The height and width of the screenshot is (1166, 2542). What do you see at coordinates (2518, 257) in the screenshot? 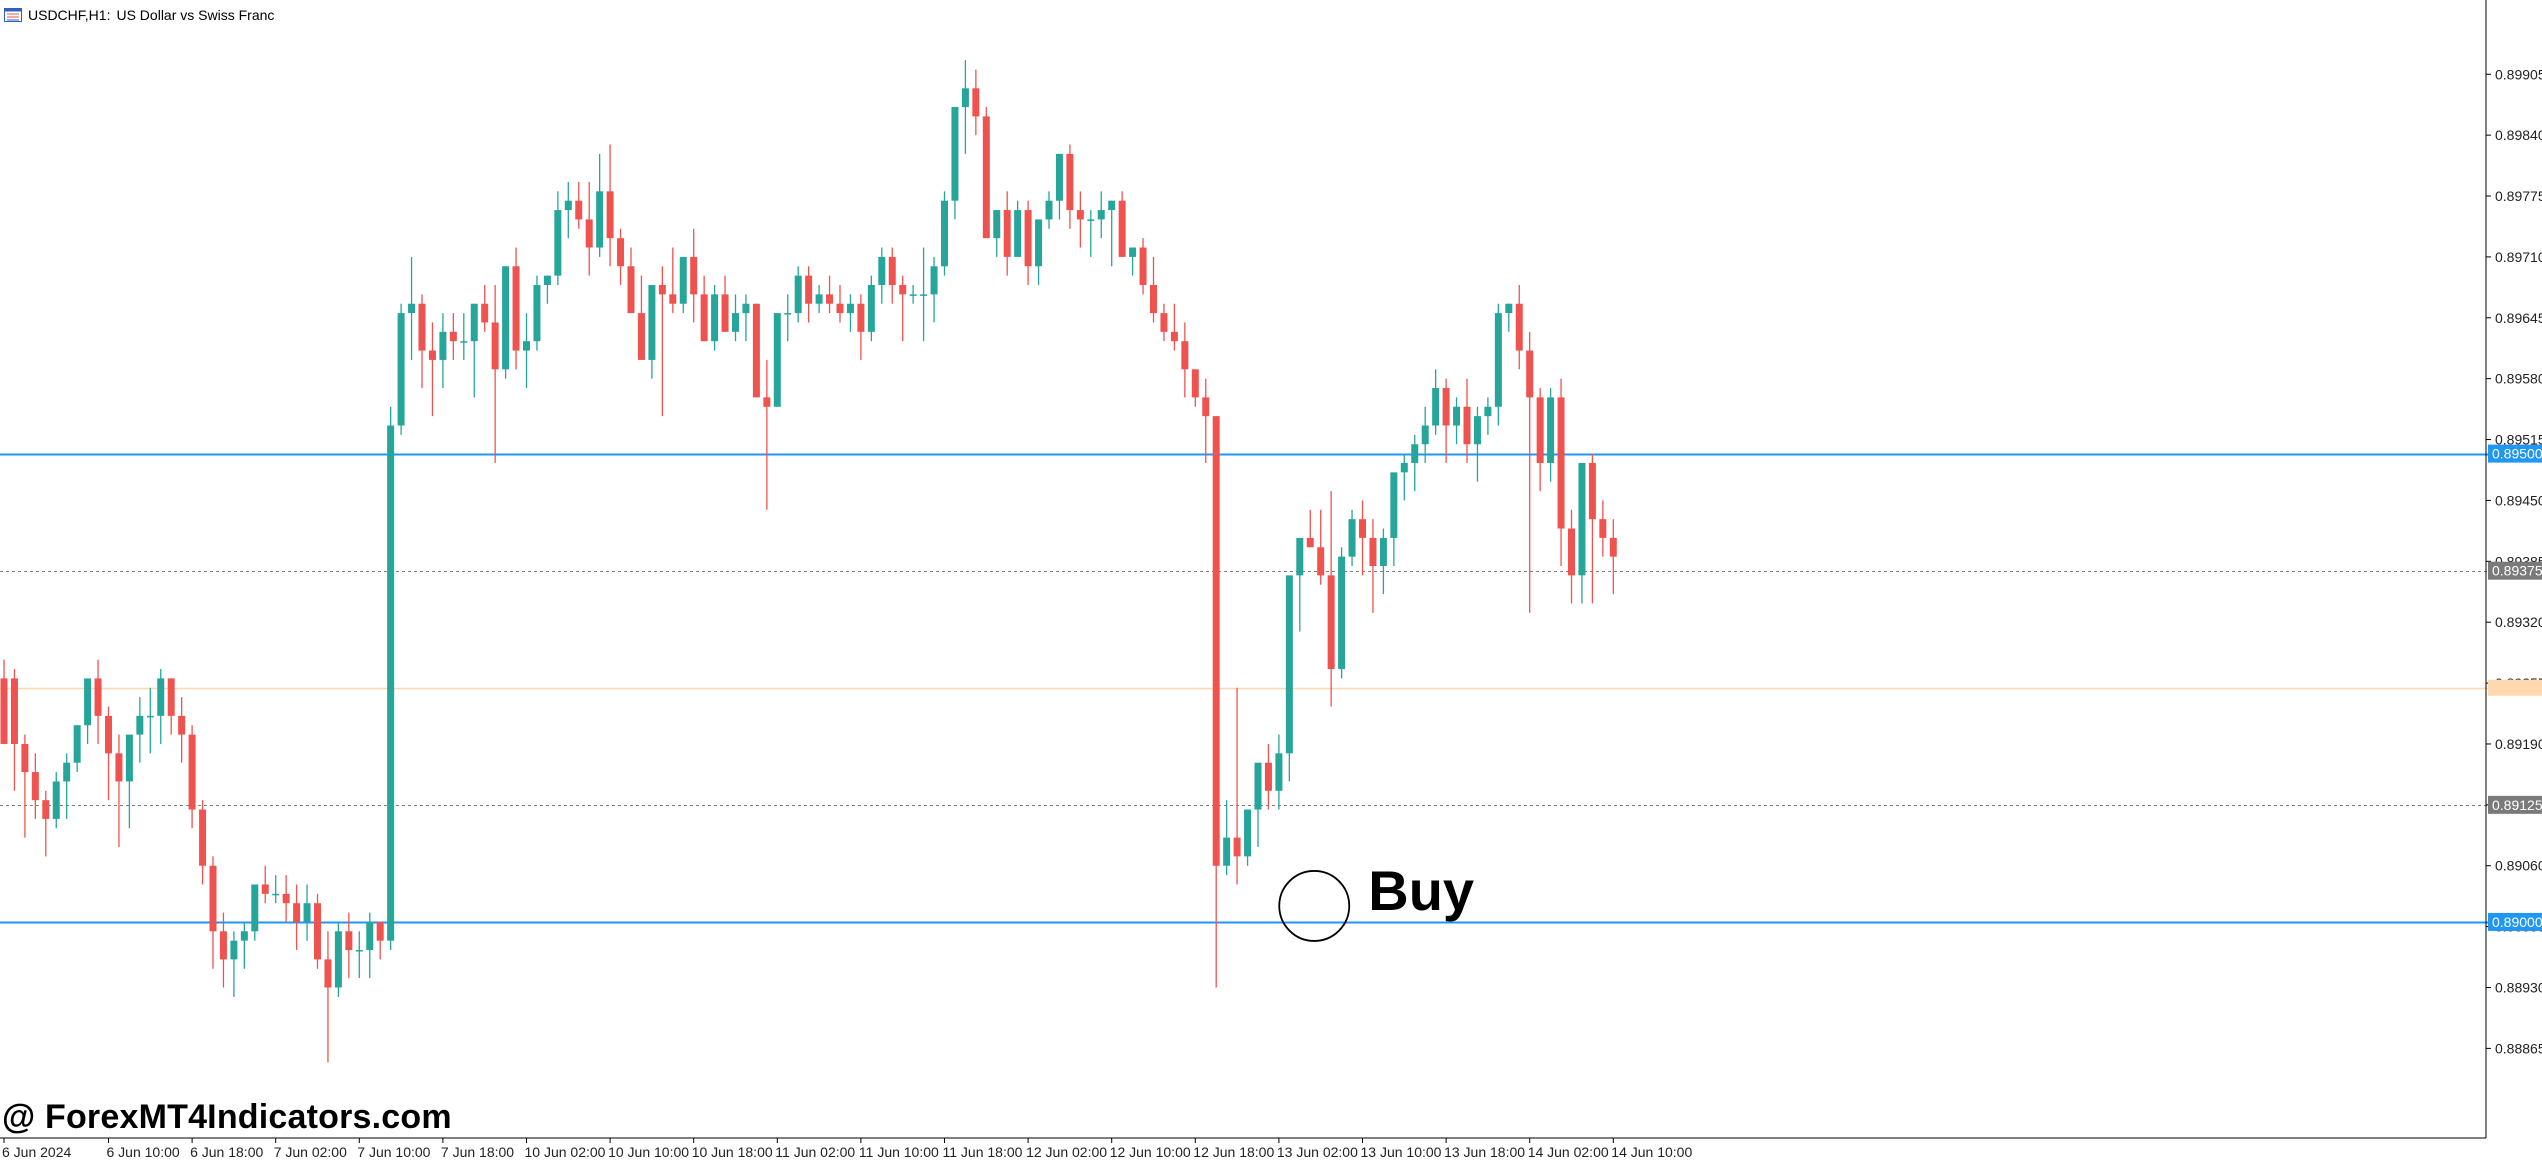
I see `price-tick-label: 0.89710` at bounding box center [2518, 257].